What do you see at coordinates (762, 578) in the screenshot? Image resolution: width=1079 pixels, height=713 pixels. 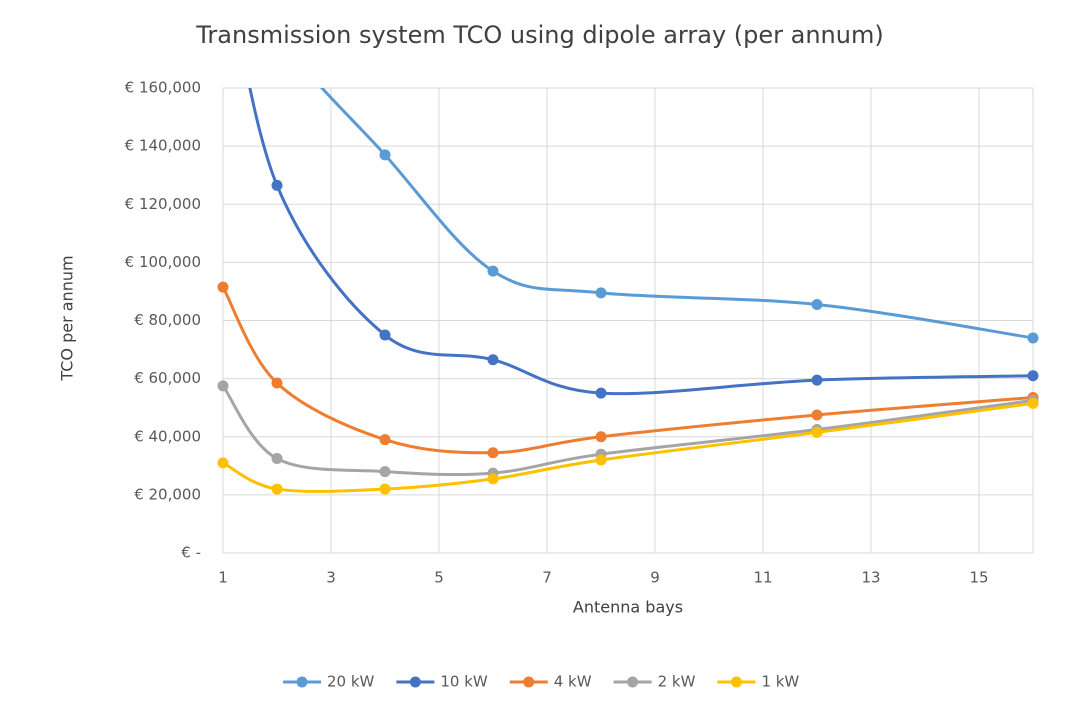 I see `x-tick-label: 11` at bounding box center [762, 578].